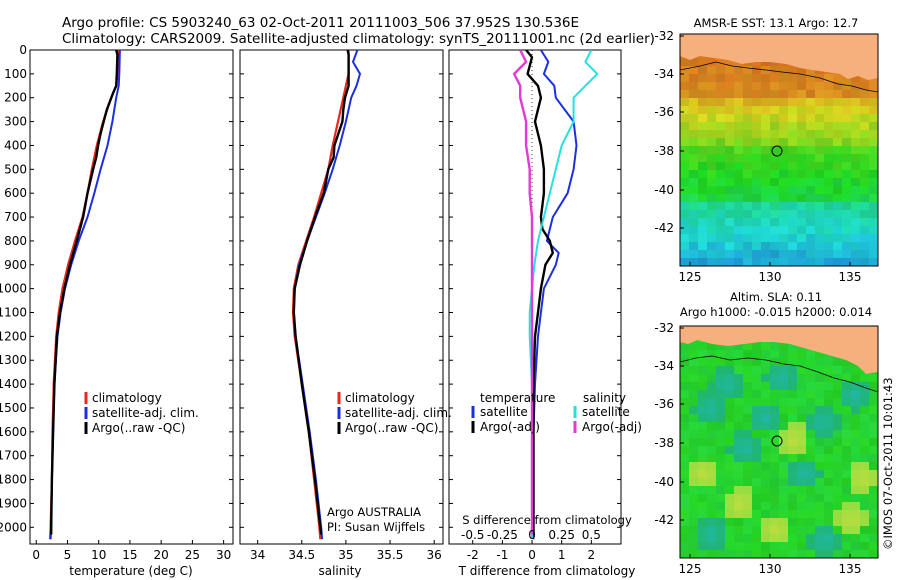 This screenshot has width=900, height=580. Describe the element at coordinates (129, 555) in the screenshot. I see `x-tick-label: 15` at that location.